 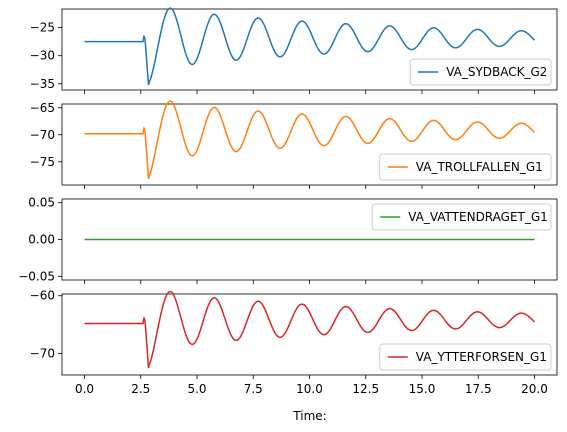 I want to click on x-tick-label: 17.5, so click(x=478, y=389).